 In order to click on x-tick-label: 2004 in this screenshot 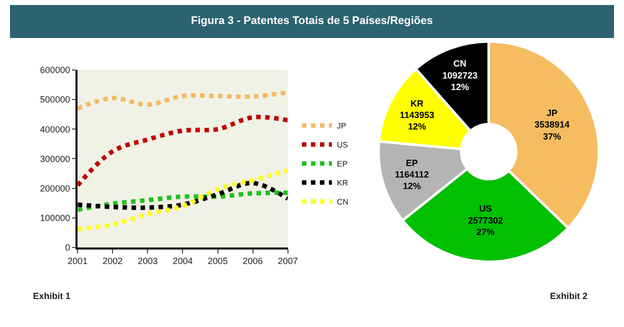, I will do `click(182, 261)`.